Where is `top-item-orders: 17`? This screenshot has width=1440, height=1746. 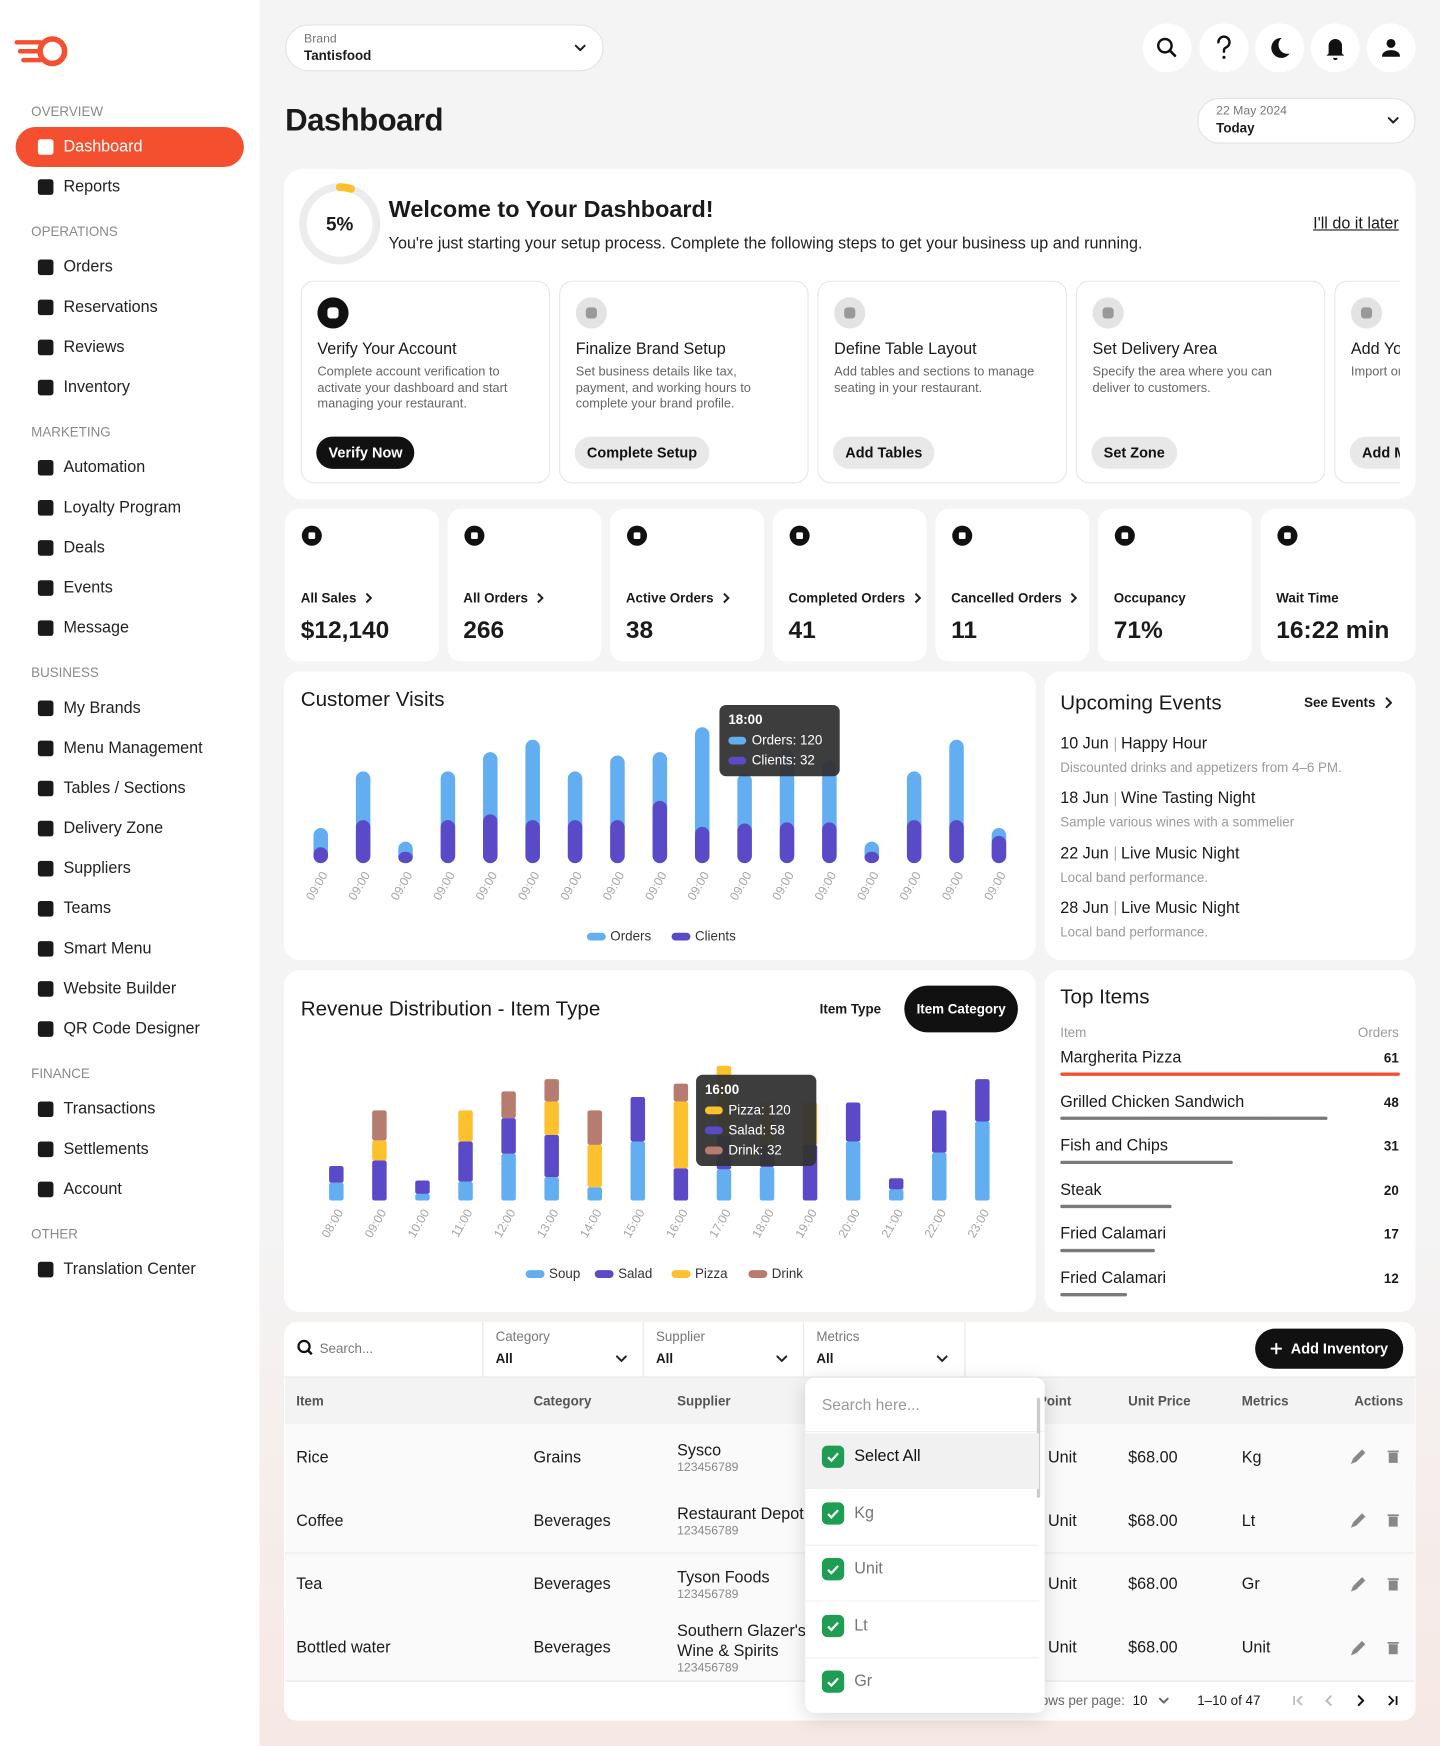 top-item-orders: 17 is located at coordinates (1391, 1234).